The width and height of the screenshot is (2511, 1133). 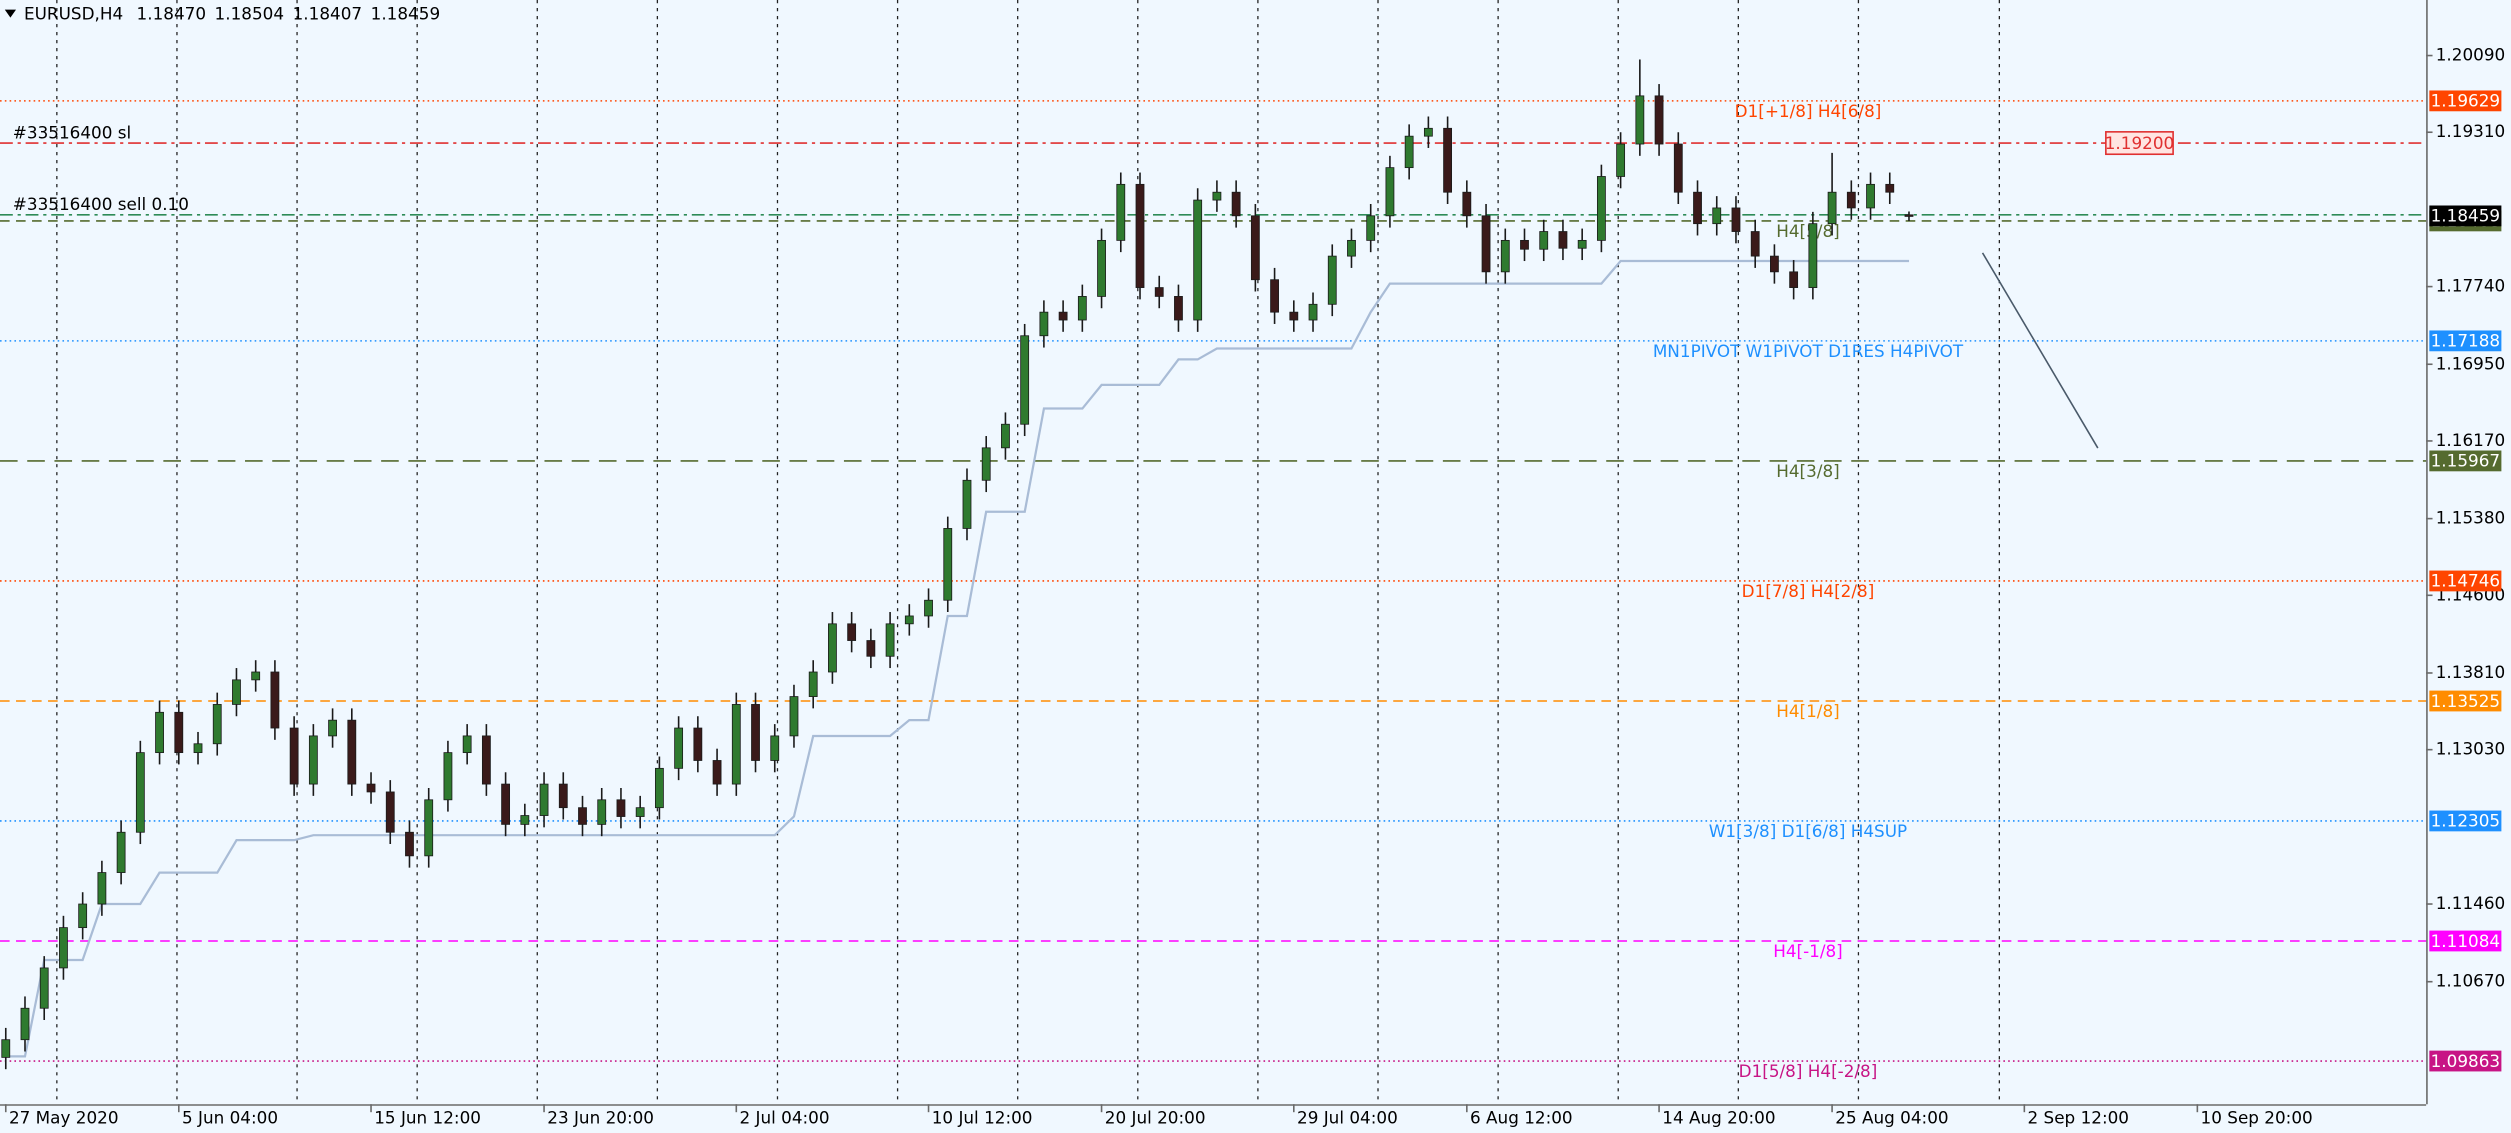 I want to click on x-tick-label: 5 Jun 04:00, so click(x=230, y=1118).